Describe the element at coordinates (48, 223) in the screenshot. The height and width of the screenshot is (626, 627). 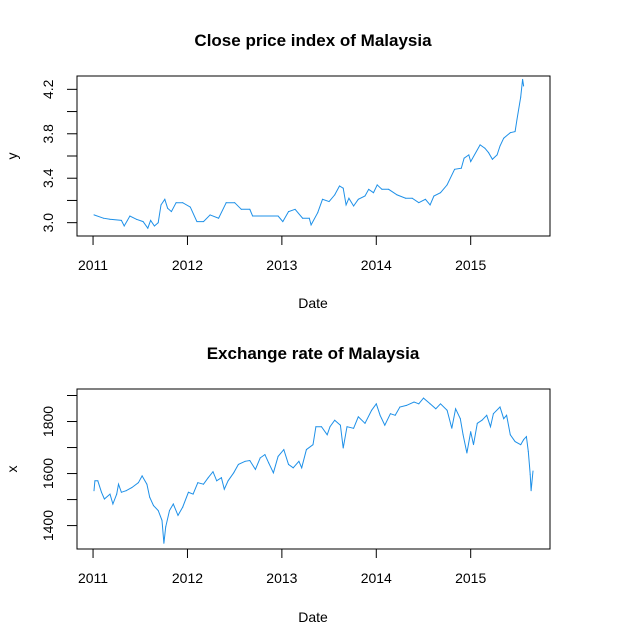
I see `y-tick-label: 3.0` at that location.